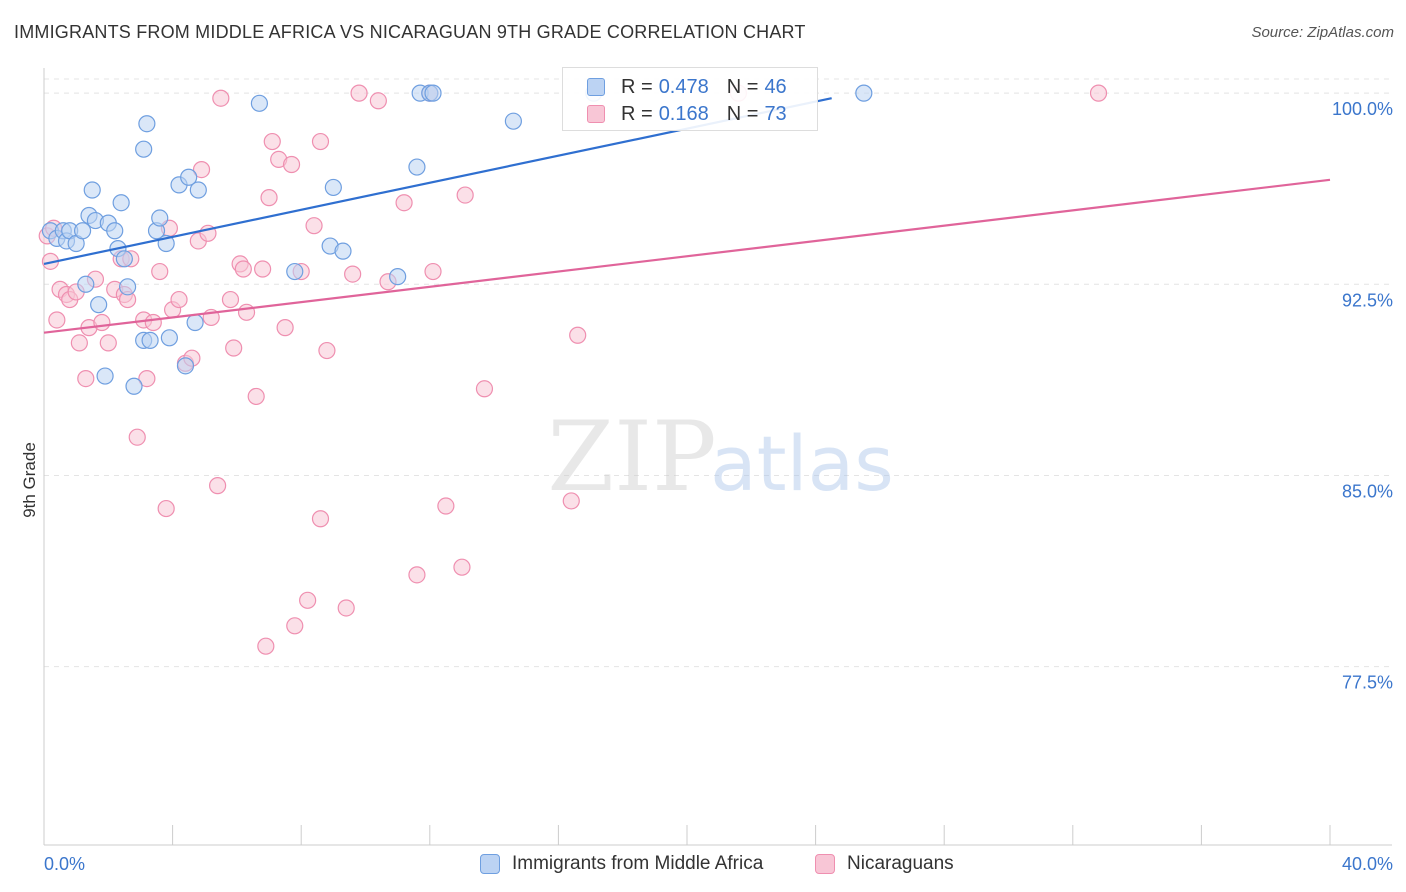  Describe the element at coordinates (1322, 32) in the screenshot. I see `source-label: Source: ZipAtlas.com` at that location.